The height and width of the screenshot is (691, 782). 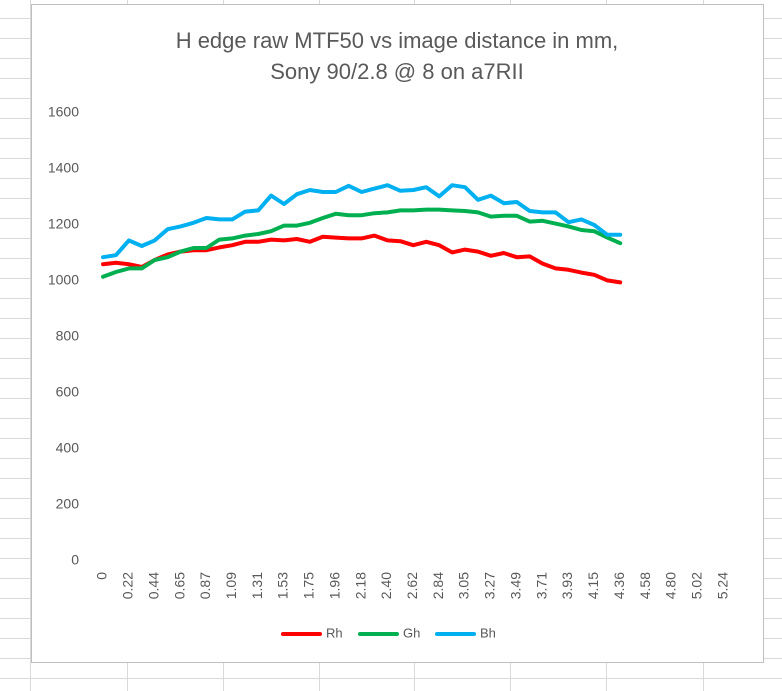 What do you see at coordinates (63, 112) in the screenshot?
I see `y-tick-label: 1600` at bounding box center [63, 112].